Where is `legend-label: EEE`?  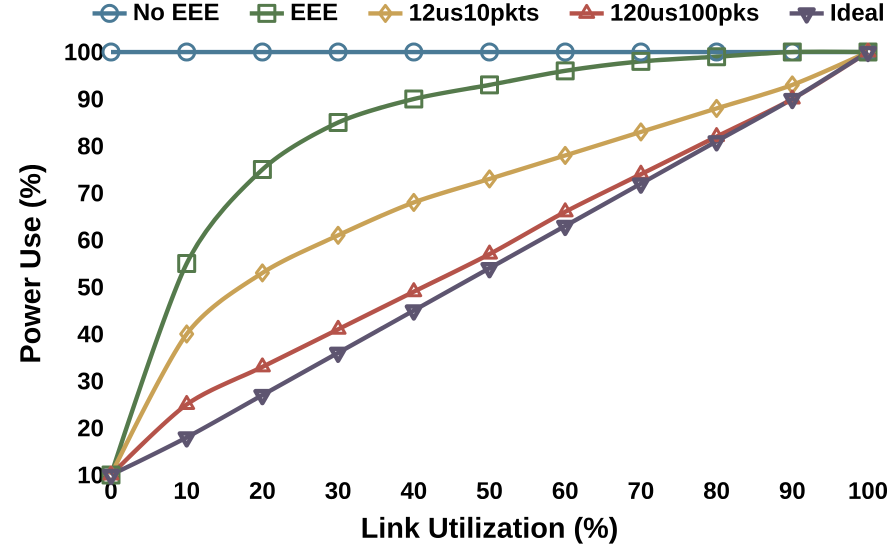
legend-label: EEE is located at coordinates (315, 12).